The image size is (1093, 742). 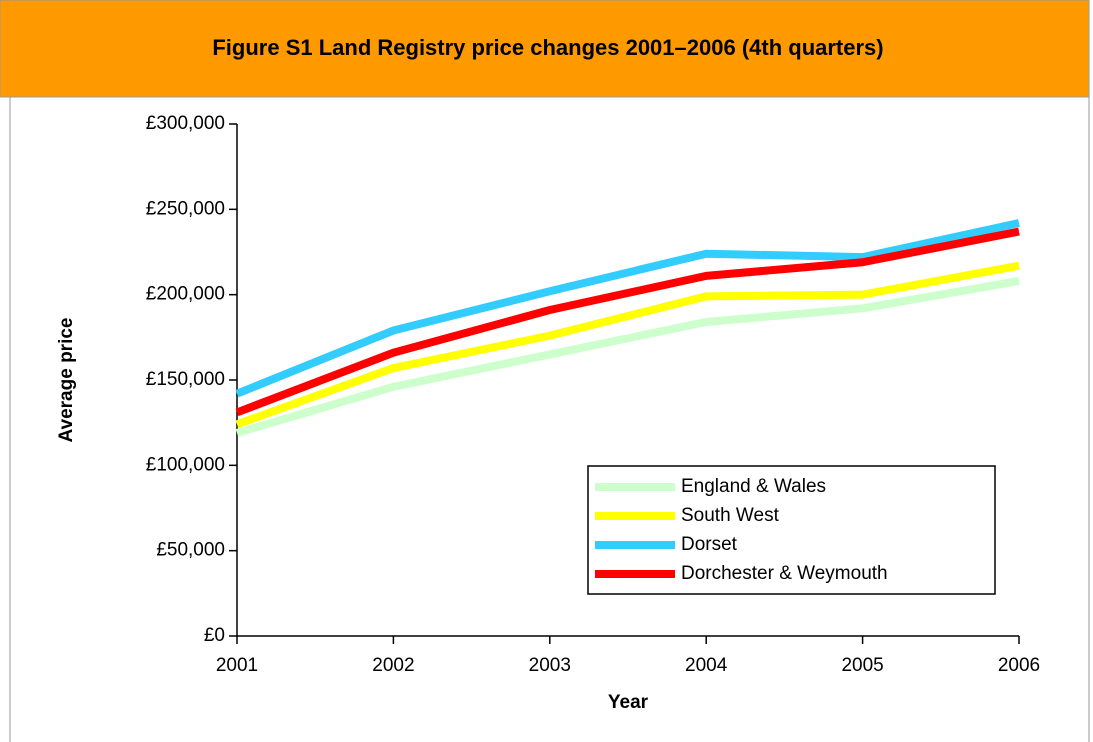 What do you see at coordinates (185, 379) in the screenshot?
I see `y-tick-label: £150,000` at bounding box center [185, 379].